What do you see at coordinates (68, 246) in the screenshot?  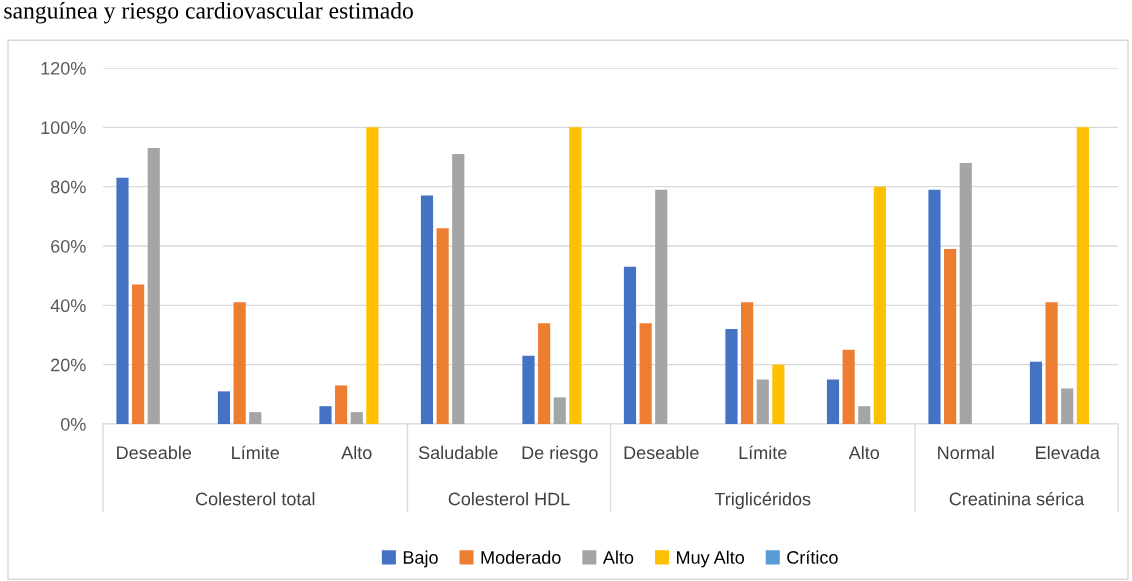 I see `y-tick-label: 60%` at bounding box center [68, 246].